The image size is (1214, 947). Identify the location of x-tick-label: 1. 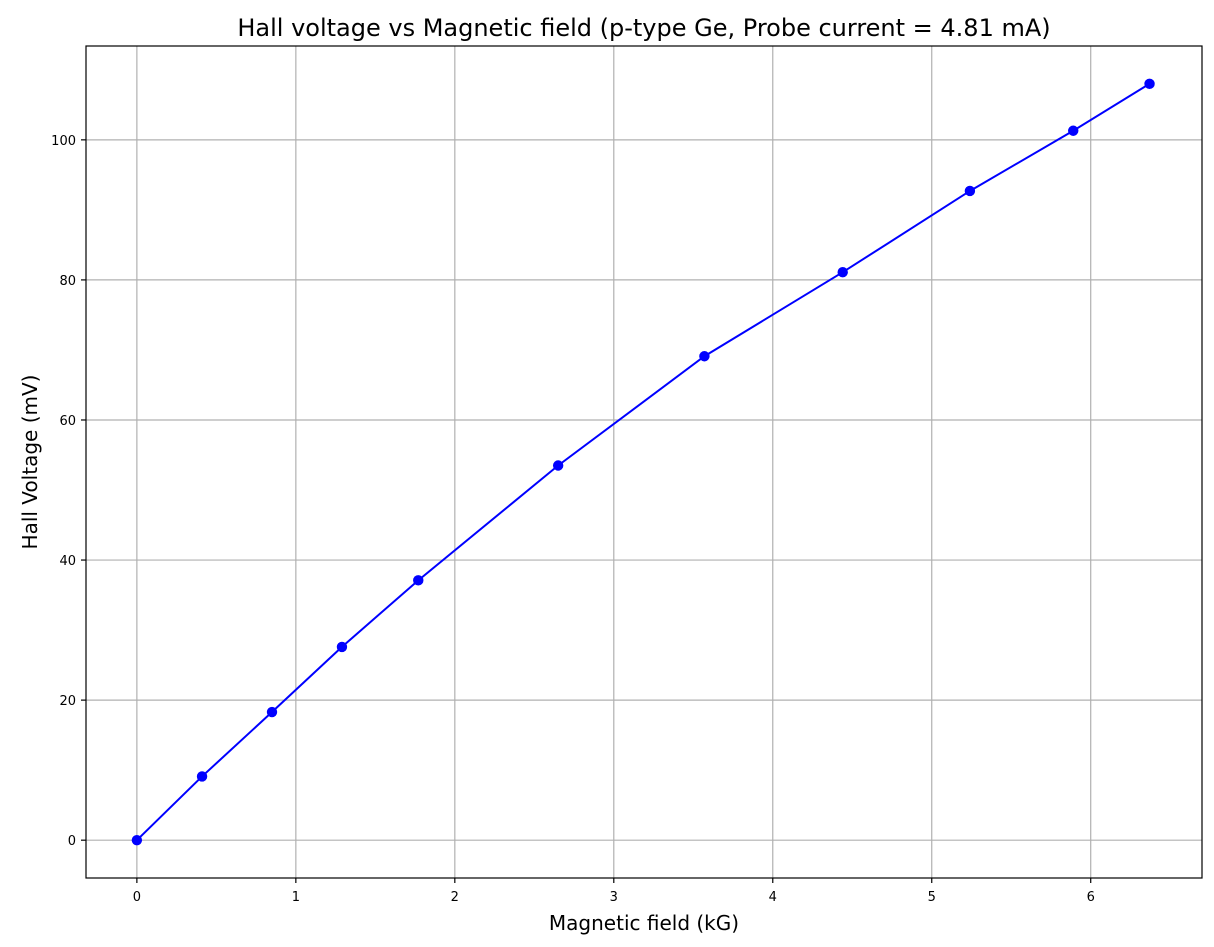
(296, 897).